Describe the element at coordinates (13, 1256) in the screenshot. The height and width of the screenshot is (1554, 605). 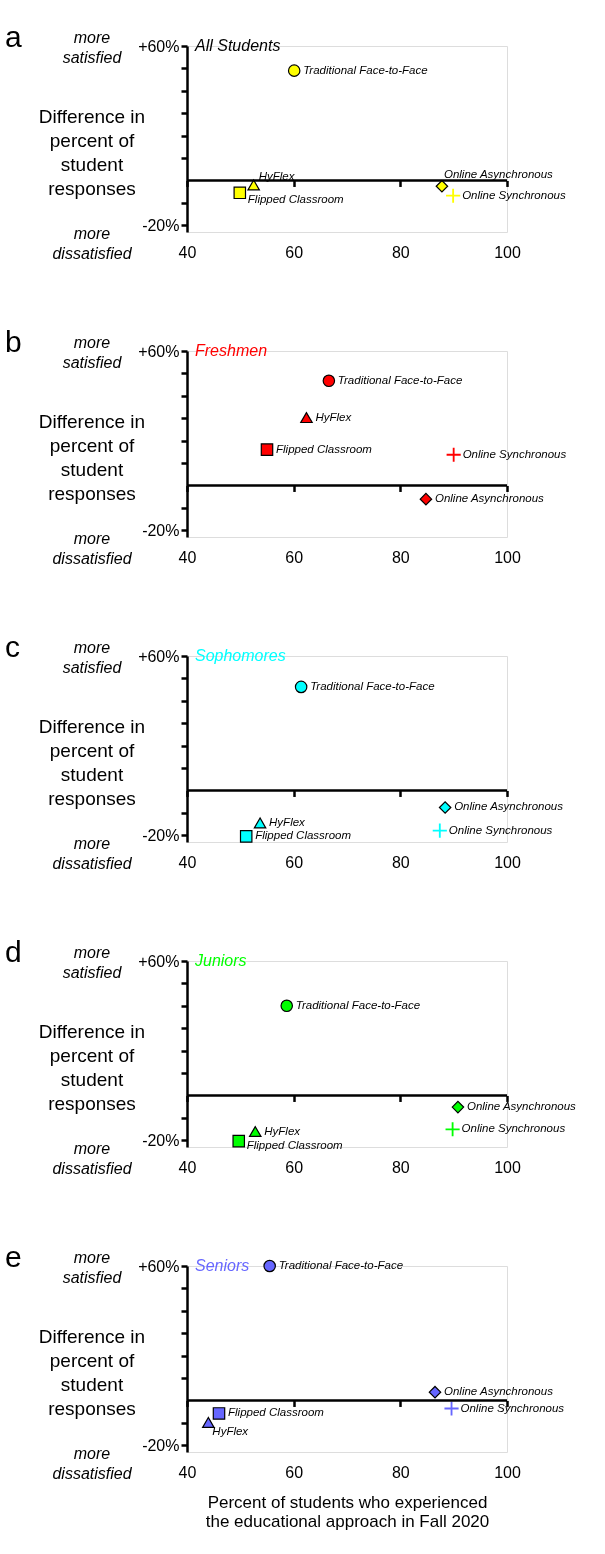
I see `text: e` at that location.